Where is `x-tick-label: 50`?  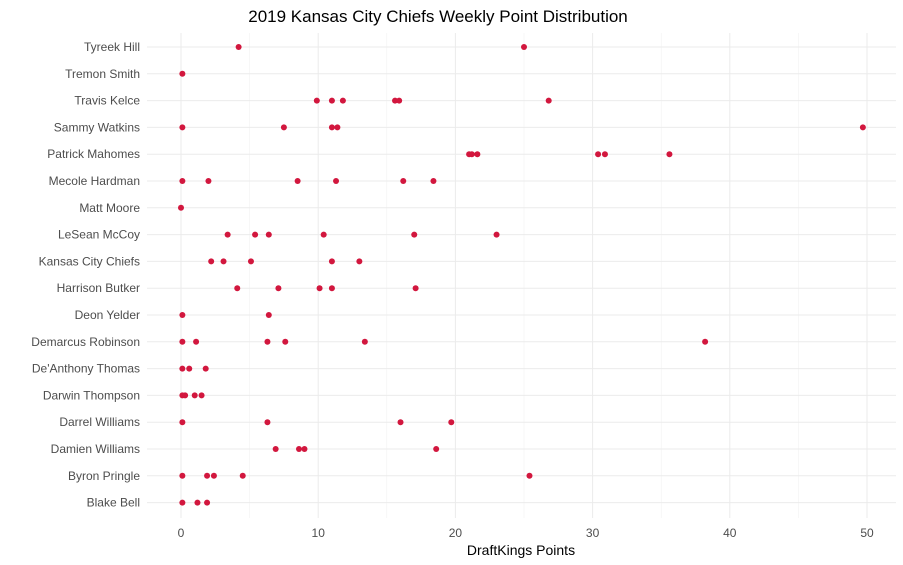 x-tick-label: 50 is located at coordinates (867, 533).